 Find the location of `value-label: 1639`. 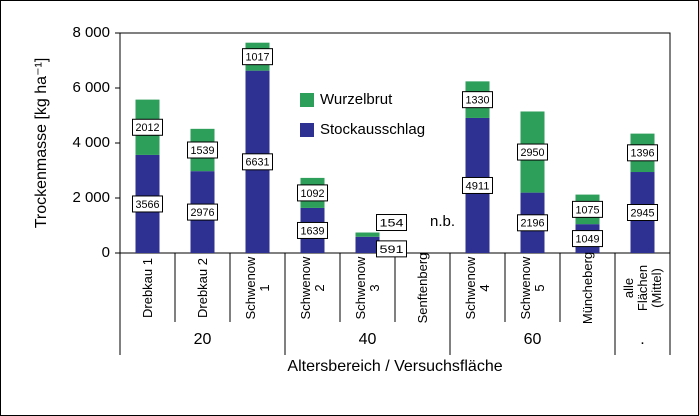

value-label: 1639 is located at coordinates (313, 231).